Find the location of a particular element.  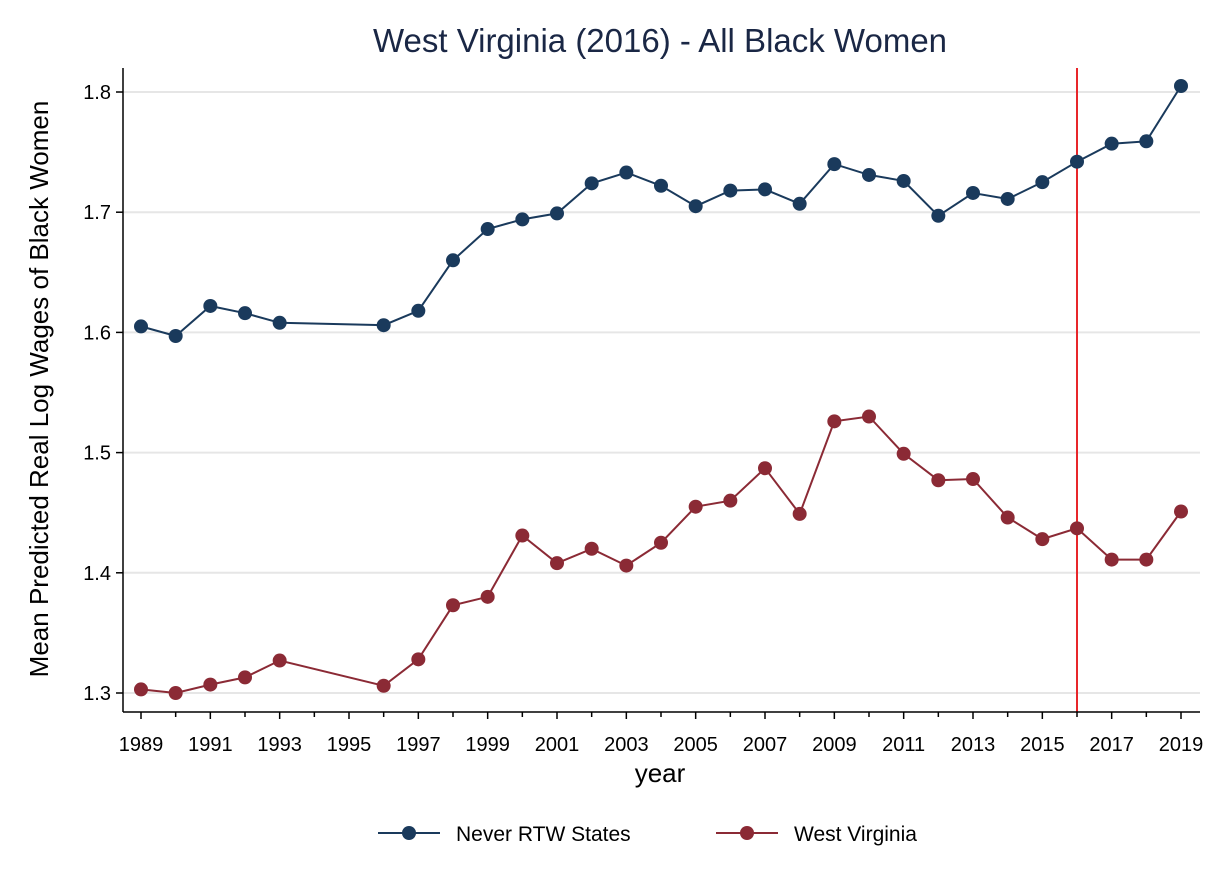

x-tick-label: 2017 is located at coordinates (1111, 745).